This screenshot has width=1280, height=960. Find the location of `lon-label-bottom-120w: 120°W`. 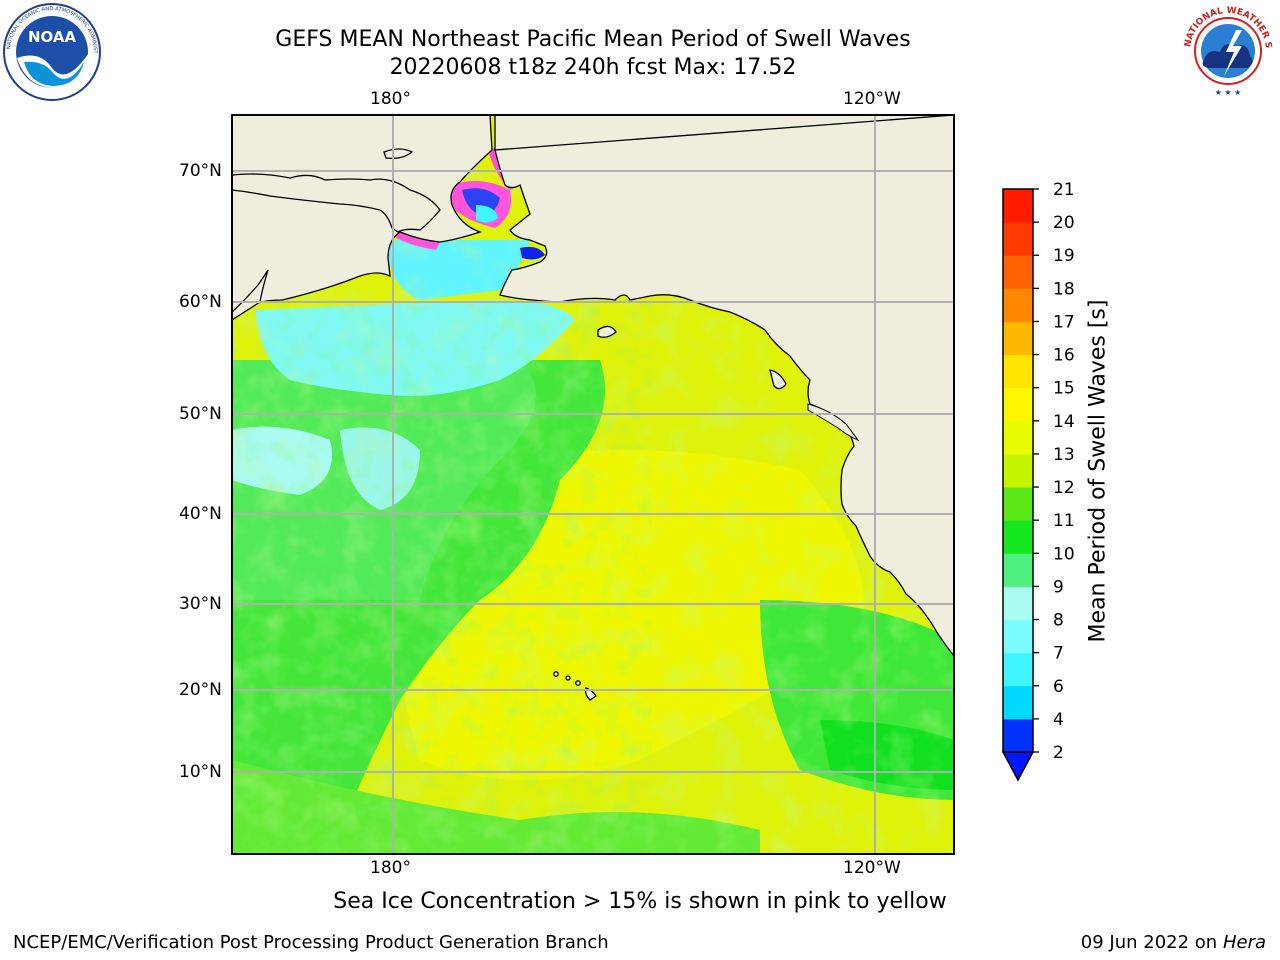

lon-label-bottom-120w: 120°W is located at coordinates (872, 868).